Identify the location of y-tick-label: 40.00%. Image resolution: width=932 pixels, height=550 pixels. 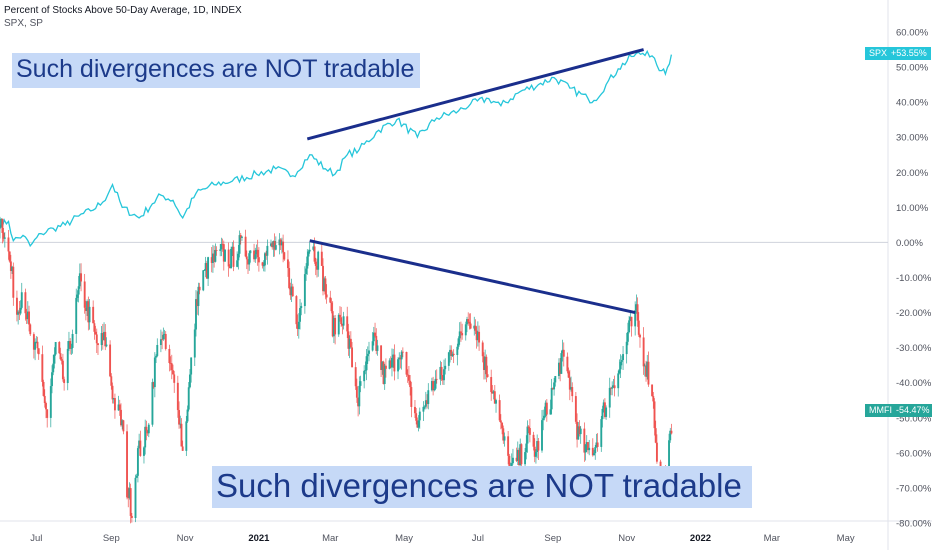
(912, 103).